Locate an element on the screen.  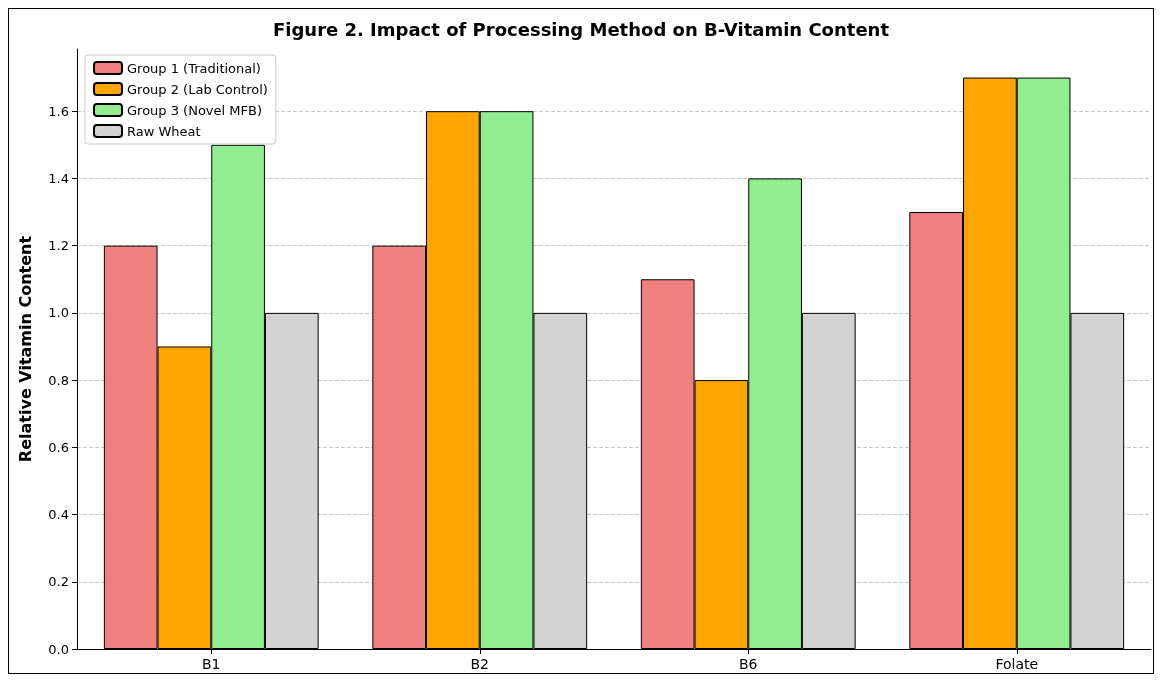
x-tick-label: B2 is located at coordinates (480, 664).